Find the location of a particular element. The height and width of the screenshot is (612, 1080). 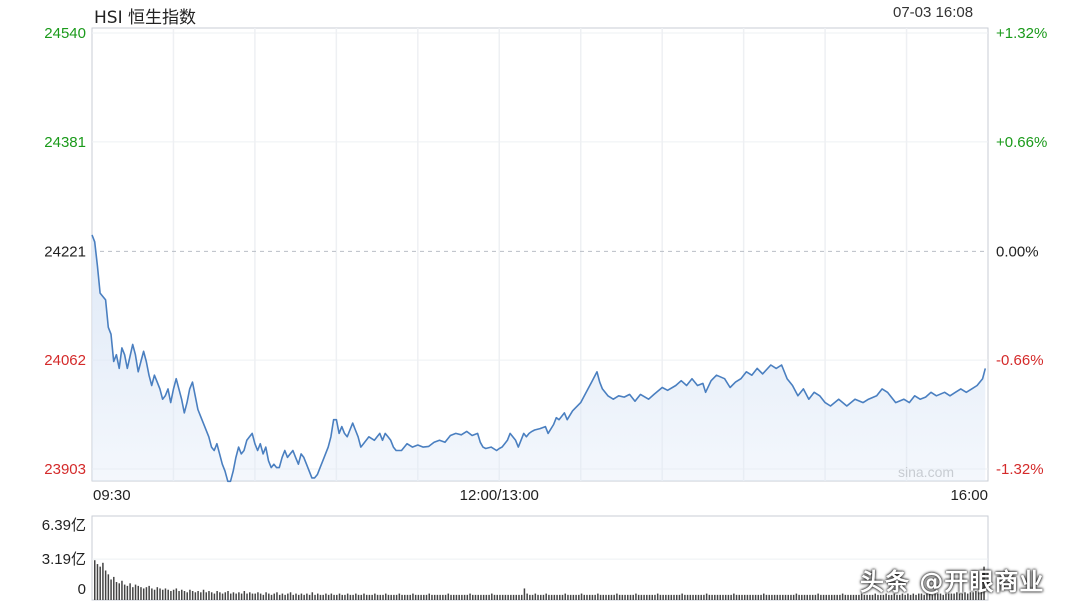

update-timestamp: 07-03 16:08 is located at coordinates (933, 12).